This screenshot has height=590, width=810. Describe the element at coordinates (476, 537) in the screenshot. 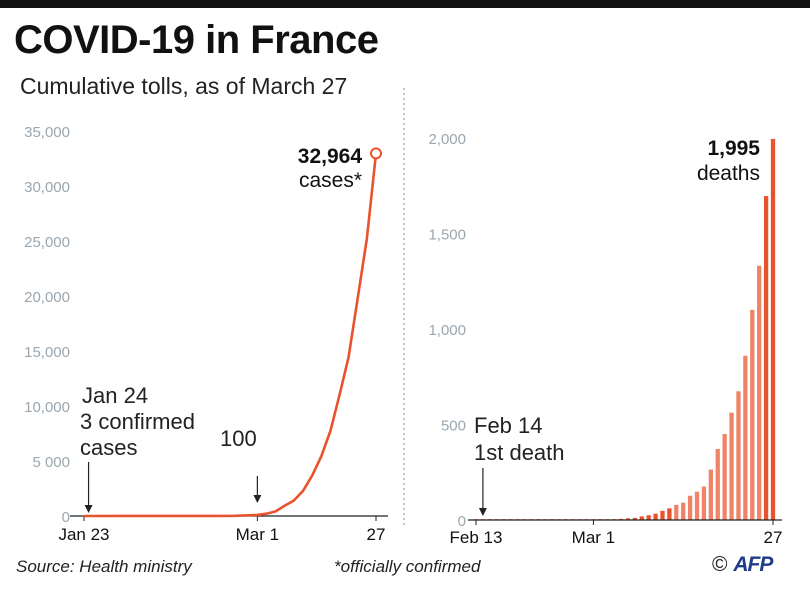

I see `x-tick-label-deaths: Feb 13` at that location.